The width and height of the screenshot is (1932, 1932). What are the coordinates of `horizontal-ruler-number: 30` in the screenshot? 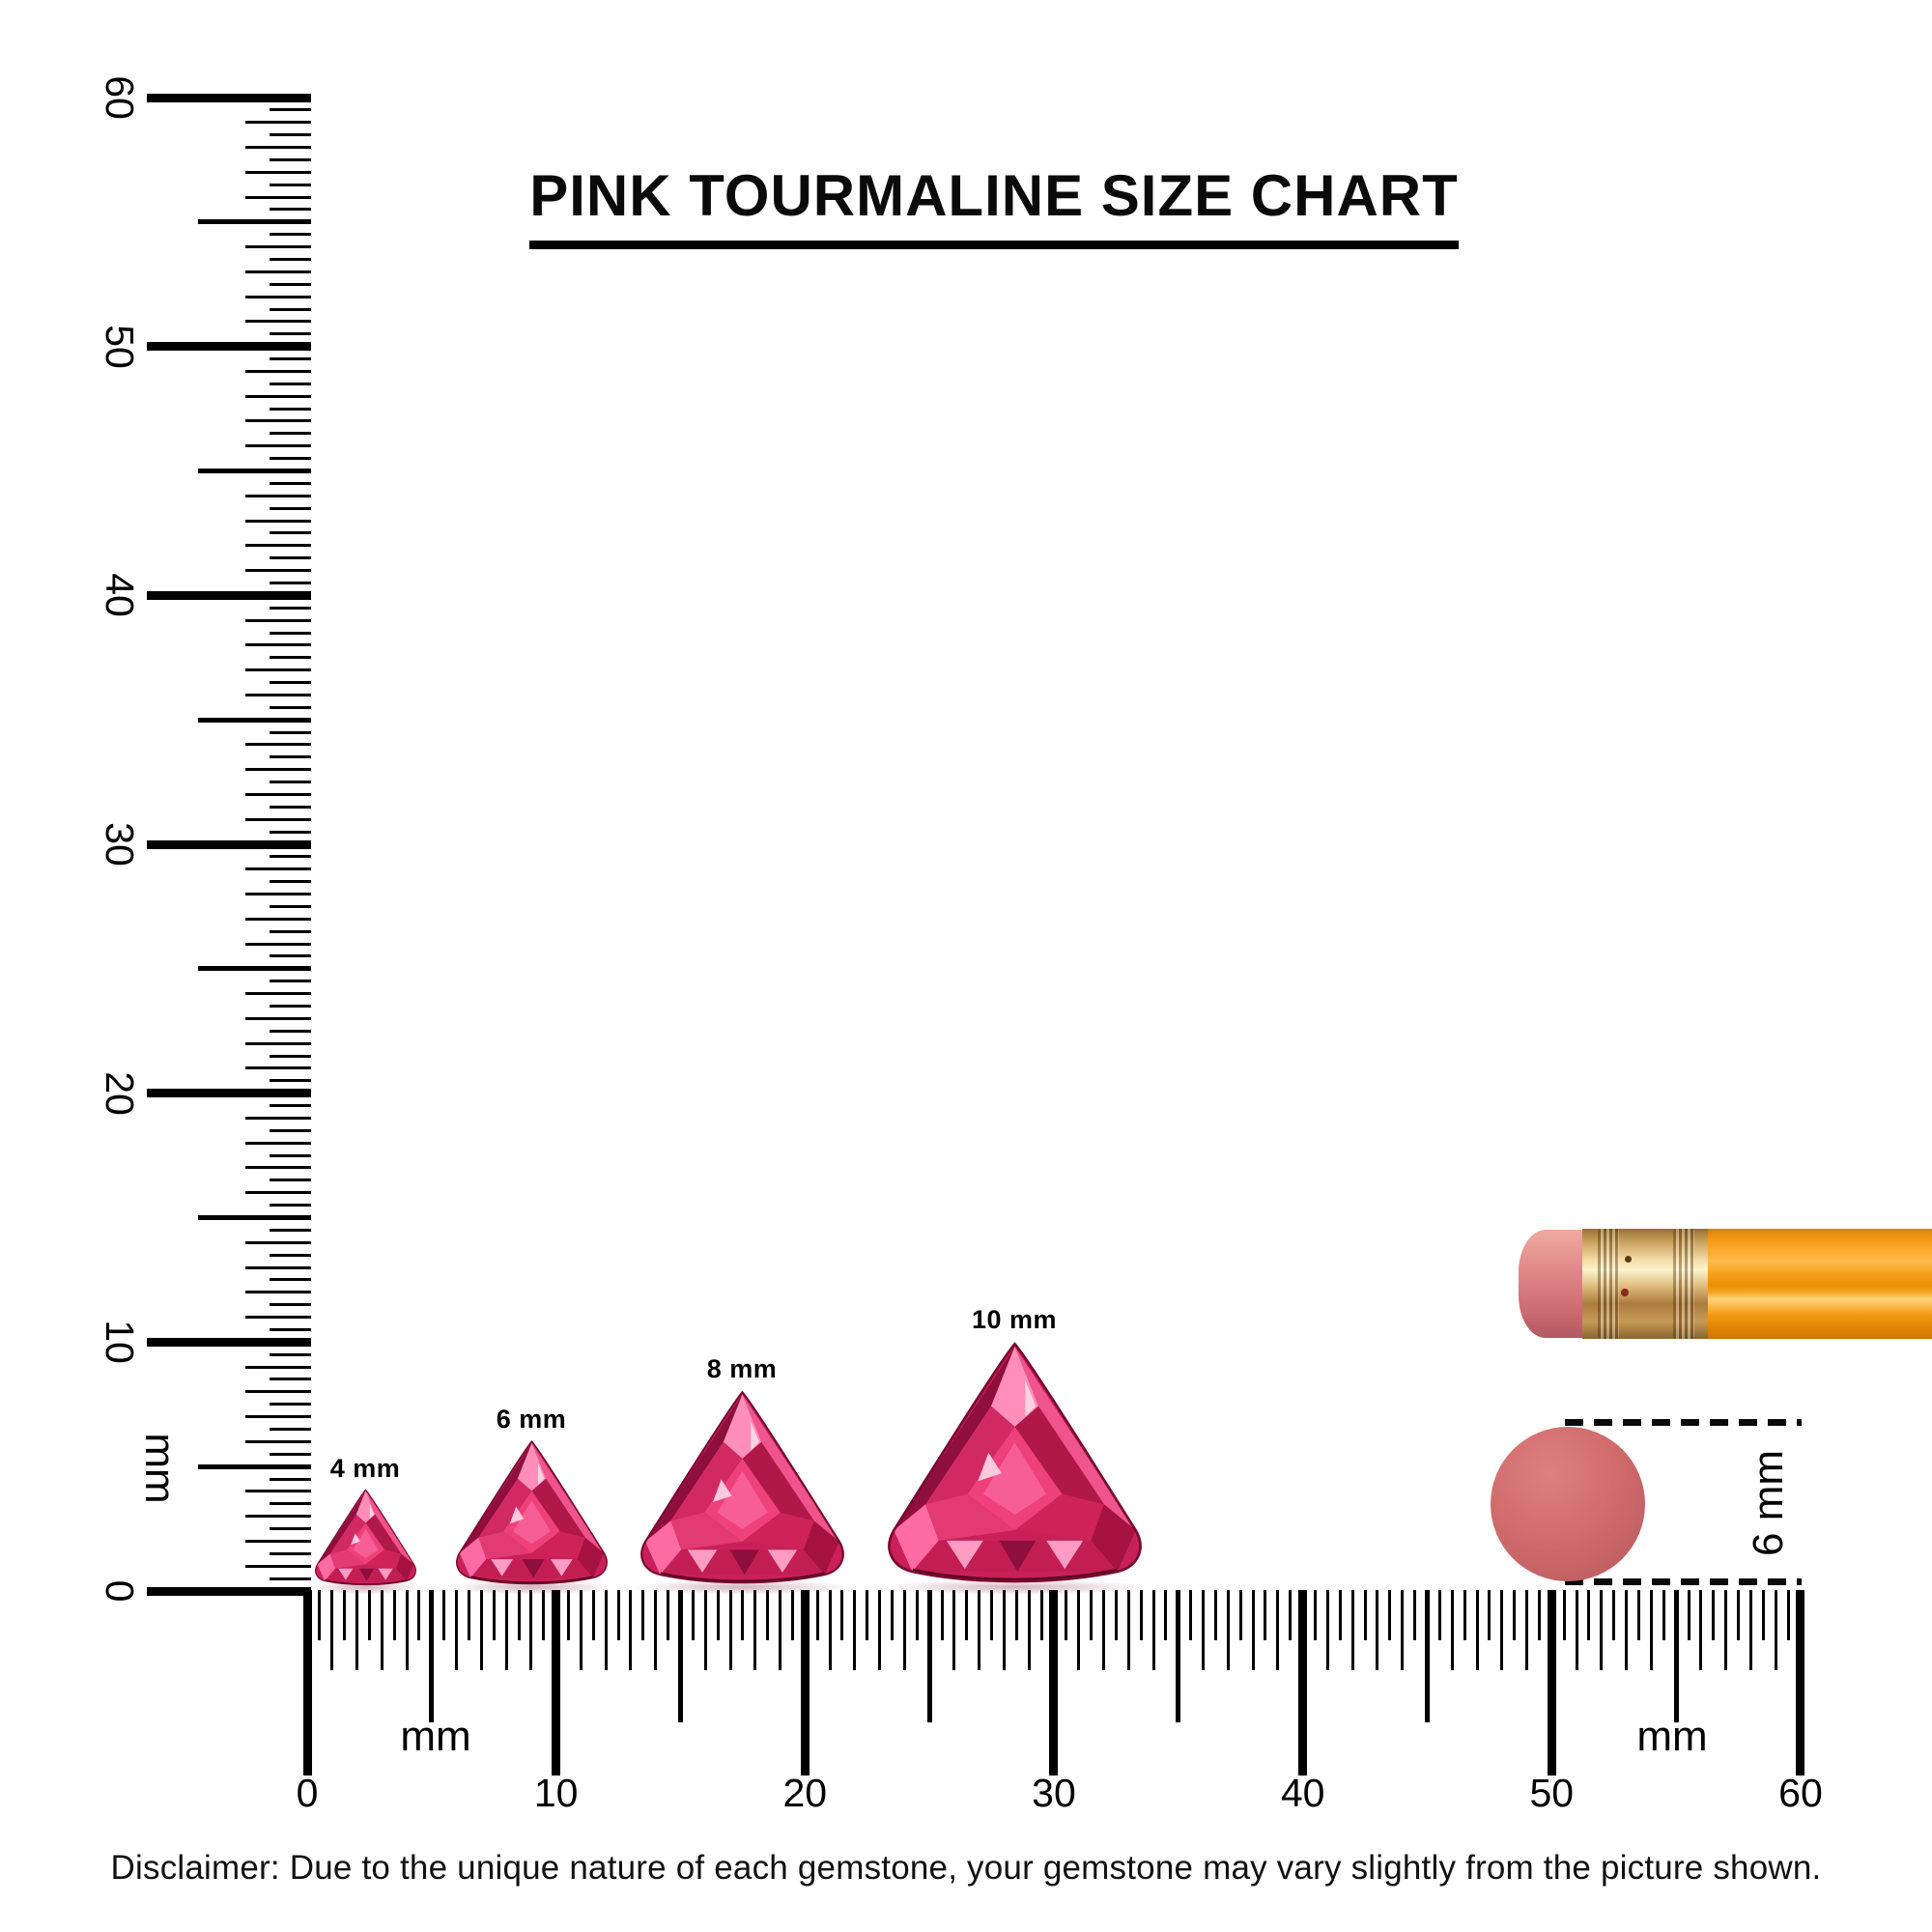 It's located at (1054, 1792).